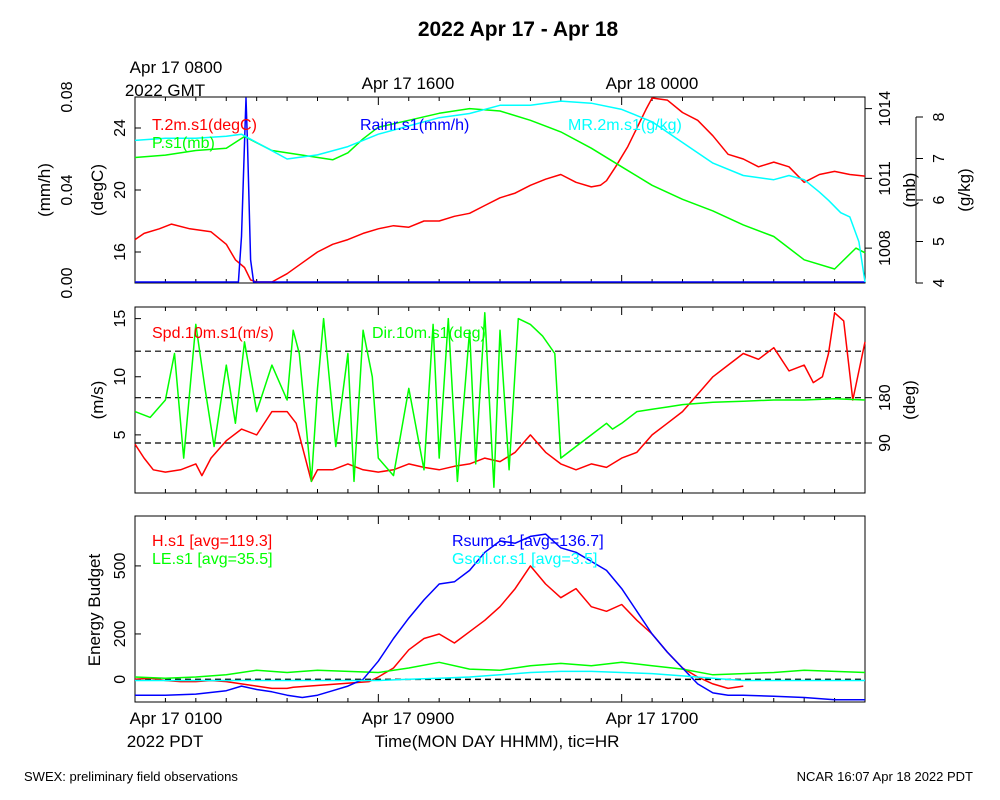  I want to click on pres-axis-label: (mb), so click(909, 190).